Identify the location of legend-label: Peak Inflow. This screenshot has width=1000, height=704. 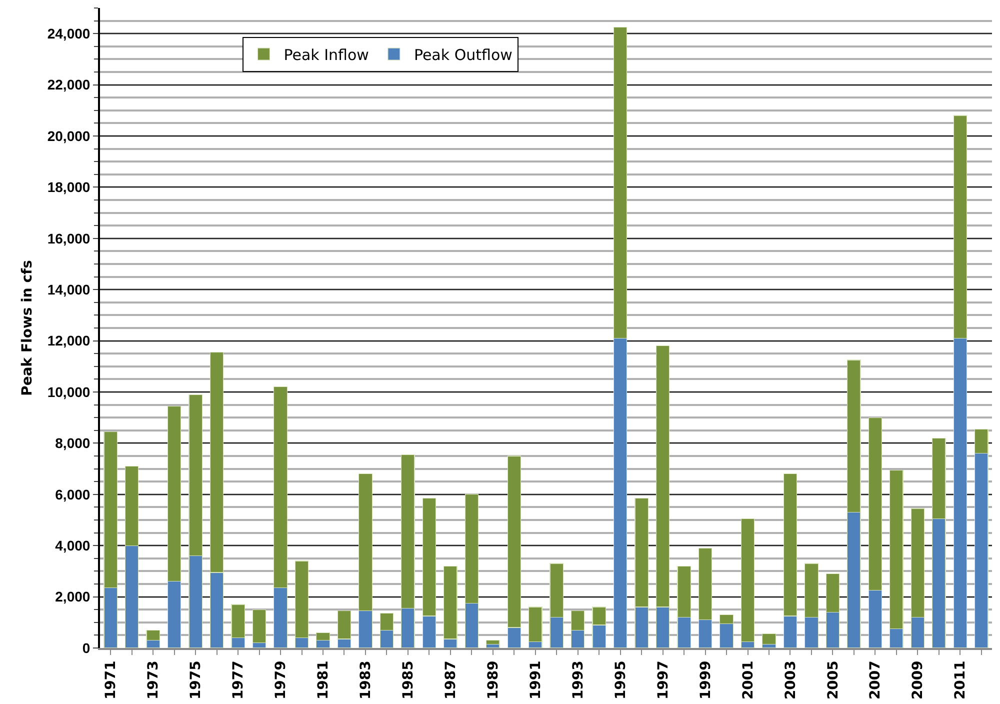
(326, 55).